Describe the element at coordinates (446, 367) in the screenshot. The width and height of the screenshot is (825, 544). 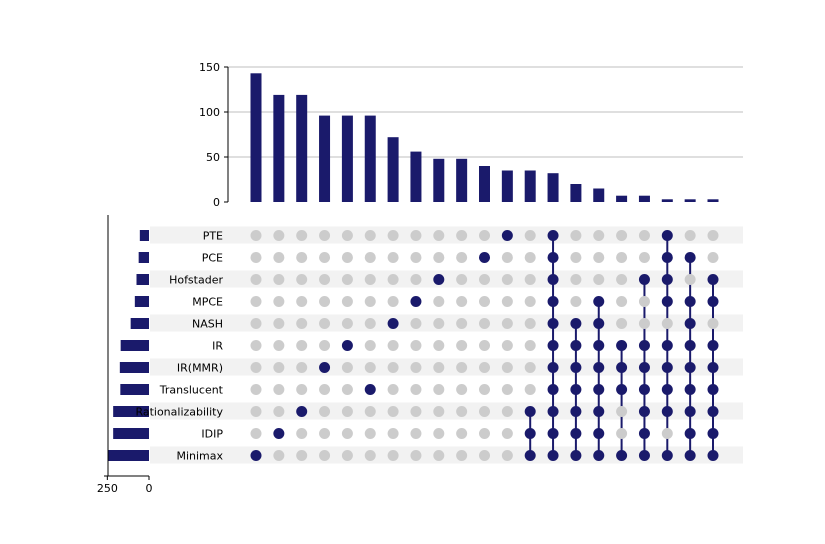
I see `row-stripe` at that location.